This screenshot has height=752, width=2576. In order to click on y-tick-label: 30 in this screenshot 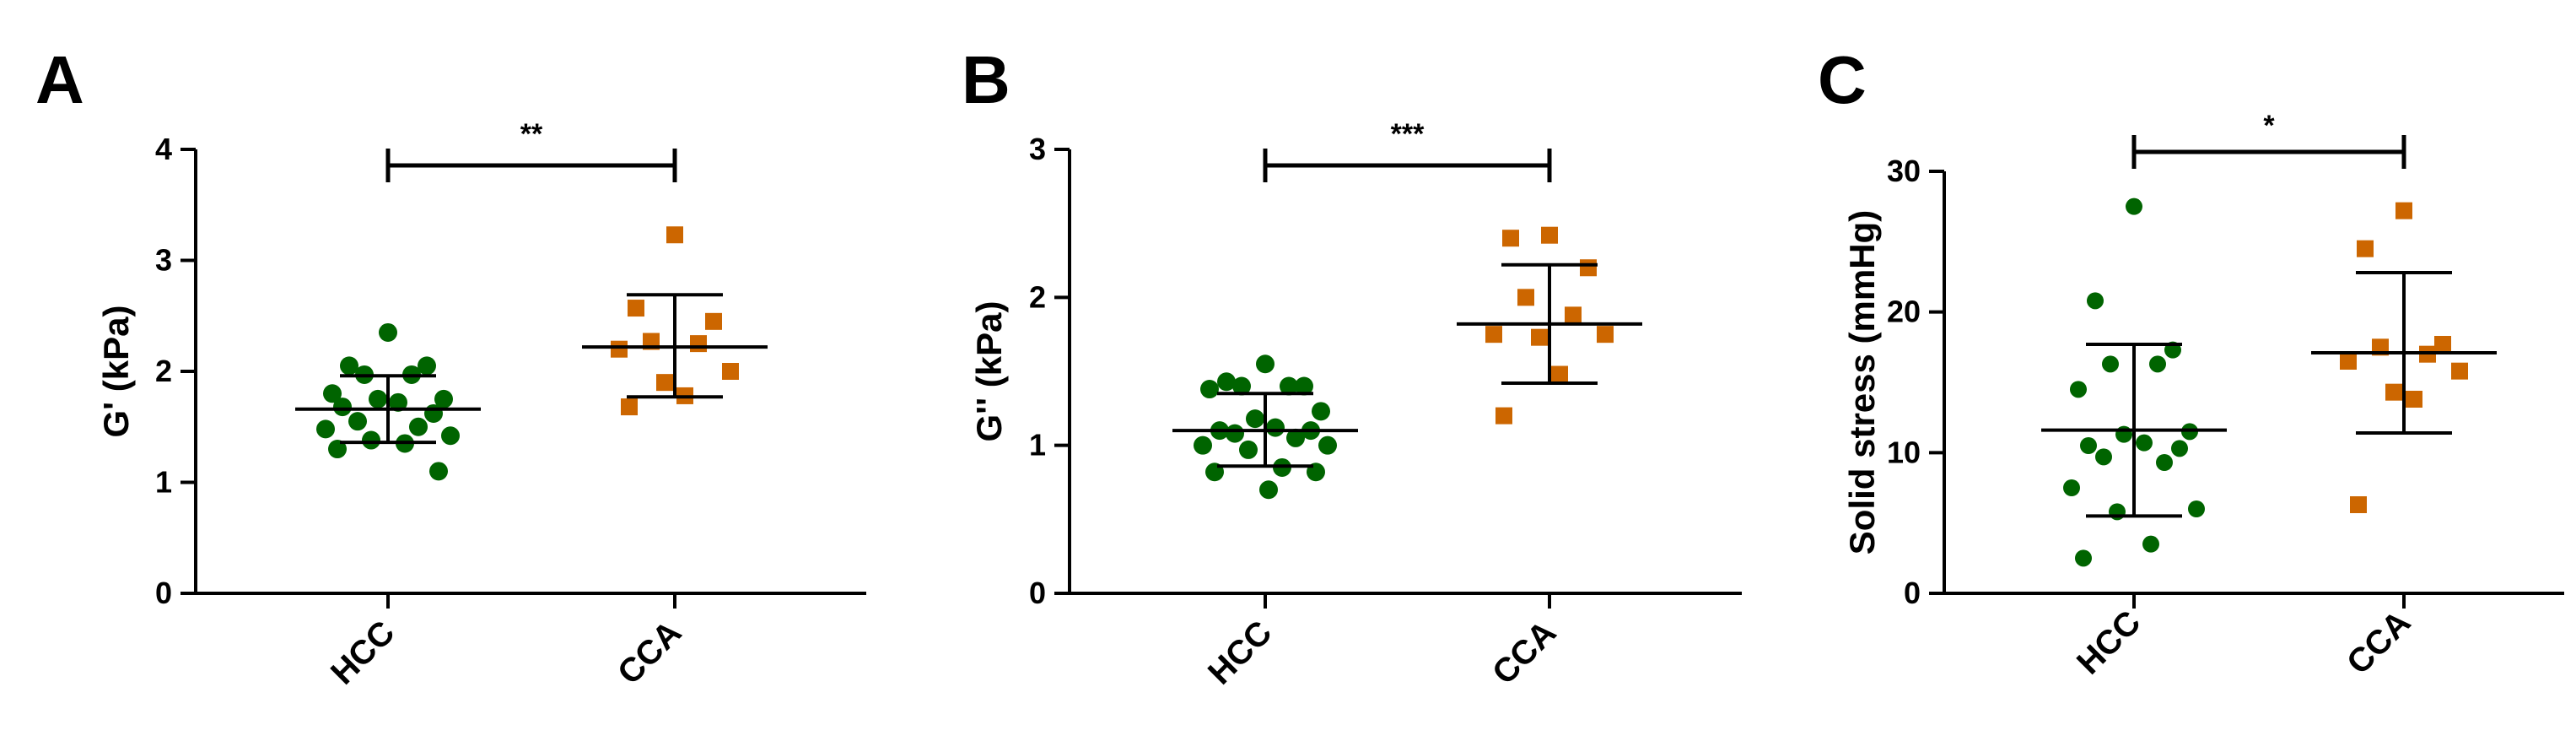, I will do `click(1904, 171)`.